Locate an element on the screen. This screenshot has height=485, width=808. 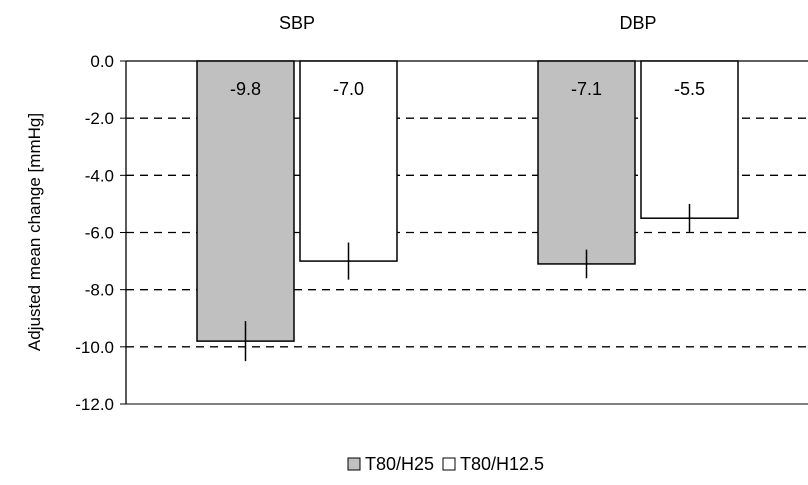
legend-label: T80/H25 is located at coordinates (399, 464).